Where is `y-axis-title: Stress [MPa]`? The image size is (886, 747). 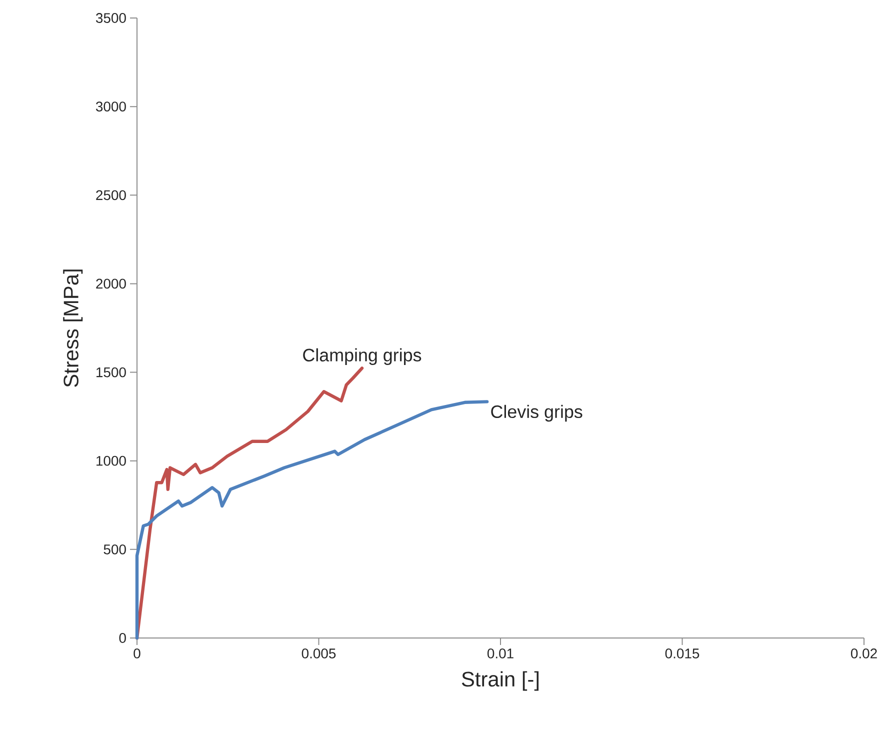 y-axis-title: Stress [MPa] is located at coordinates (73, 328).